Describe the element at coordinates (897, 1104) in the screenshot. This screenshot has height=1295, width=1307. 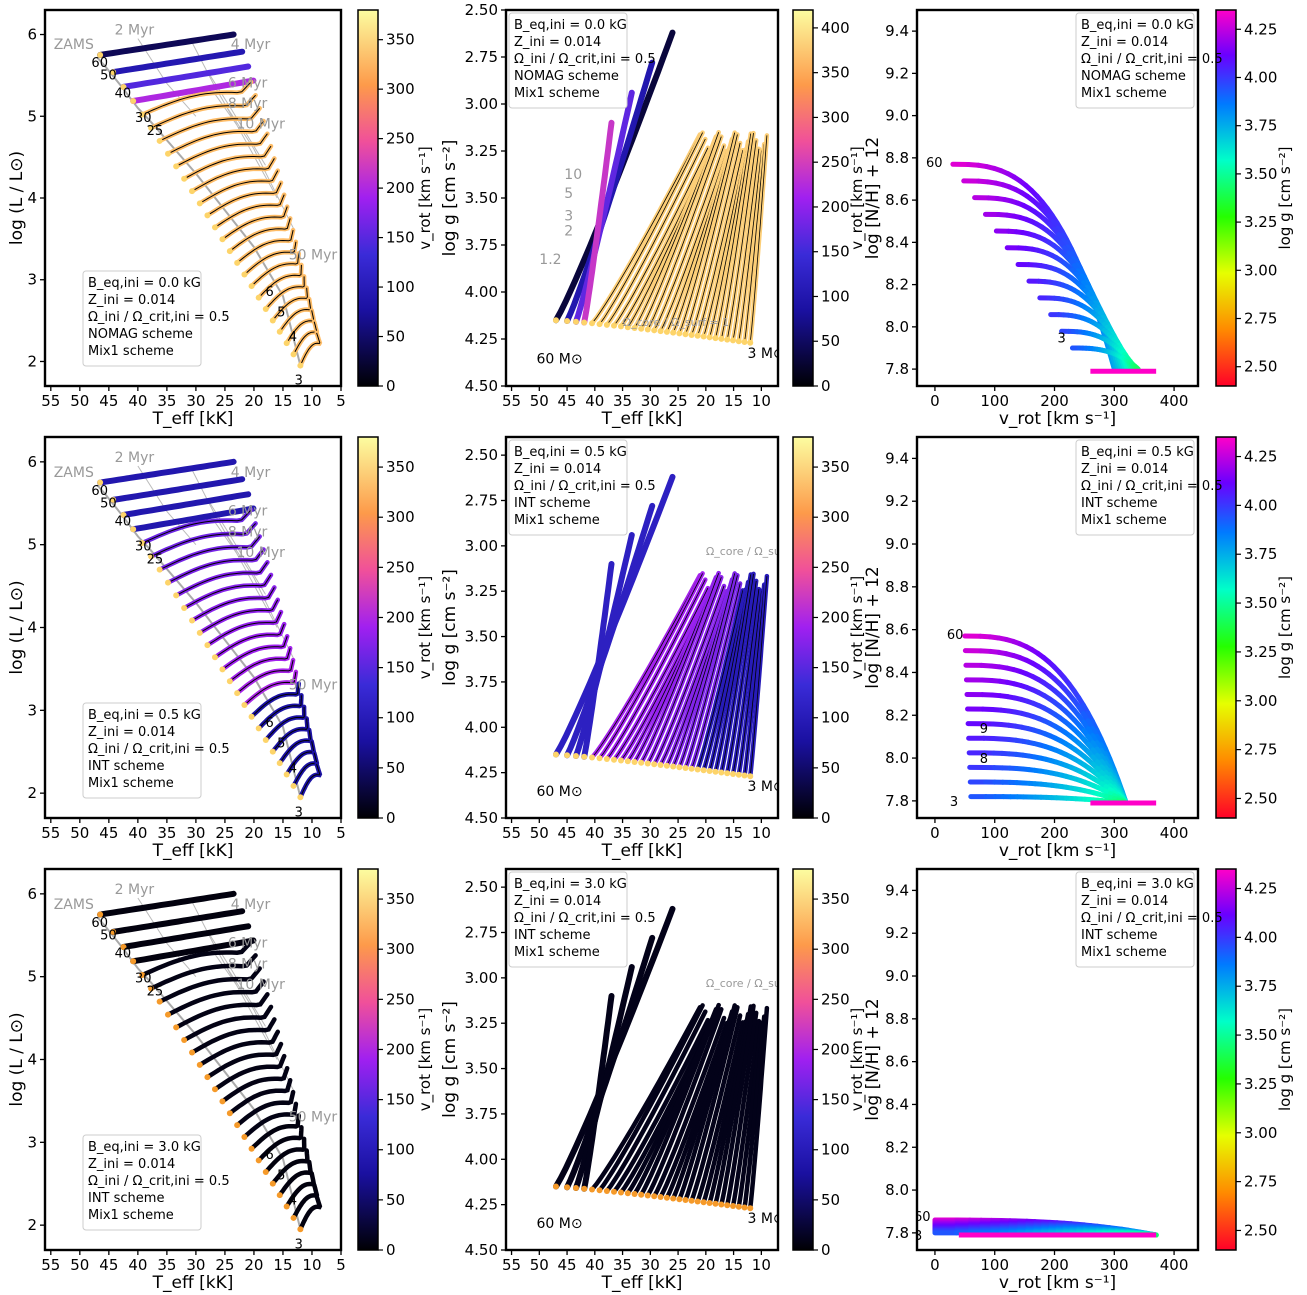
I see `y-tick-label: 8.4` at that location.